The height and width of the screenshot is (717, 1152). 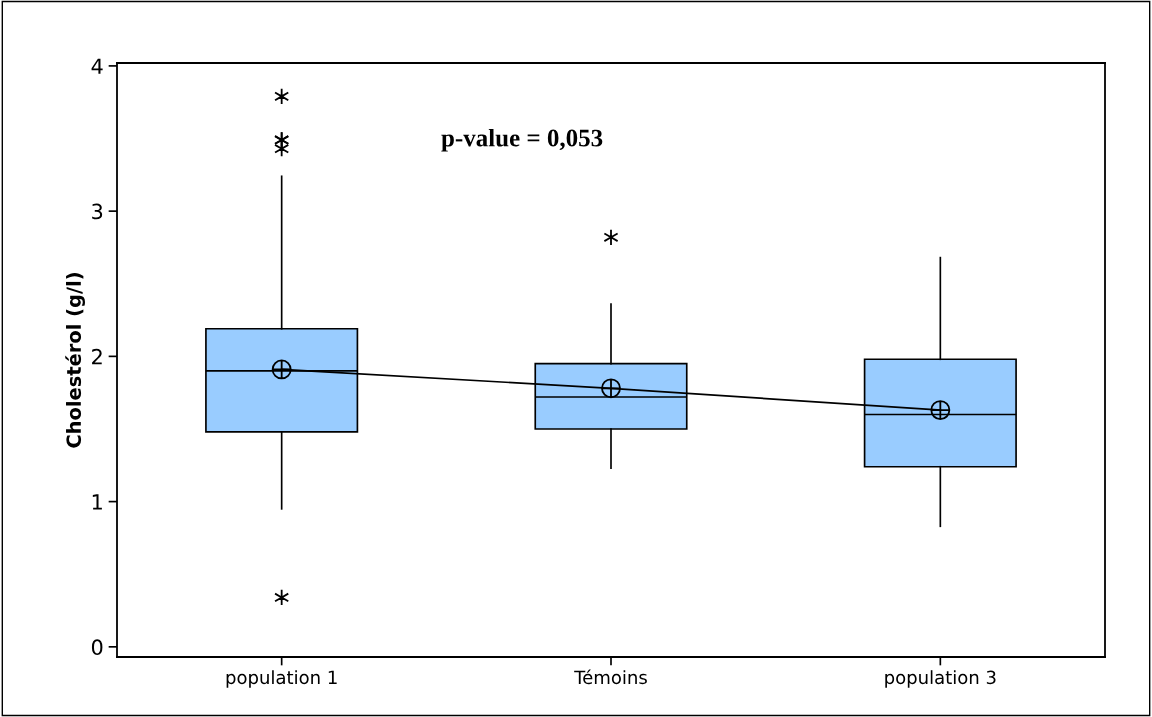 What do you see at coordinates (75, 360) in the screenshot?
I see `y-axis-title: Cholestérol (g/l)` at bounding box center [75, 360].